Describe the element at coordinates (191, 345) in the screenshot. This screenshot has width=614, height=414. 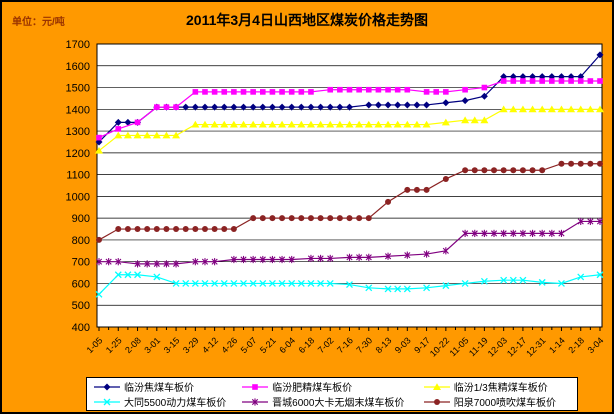
I see `x-tick-label: 3-29` at that location.